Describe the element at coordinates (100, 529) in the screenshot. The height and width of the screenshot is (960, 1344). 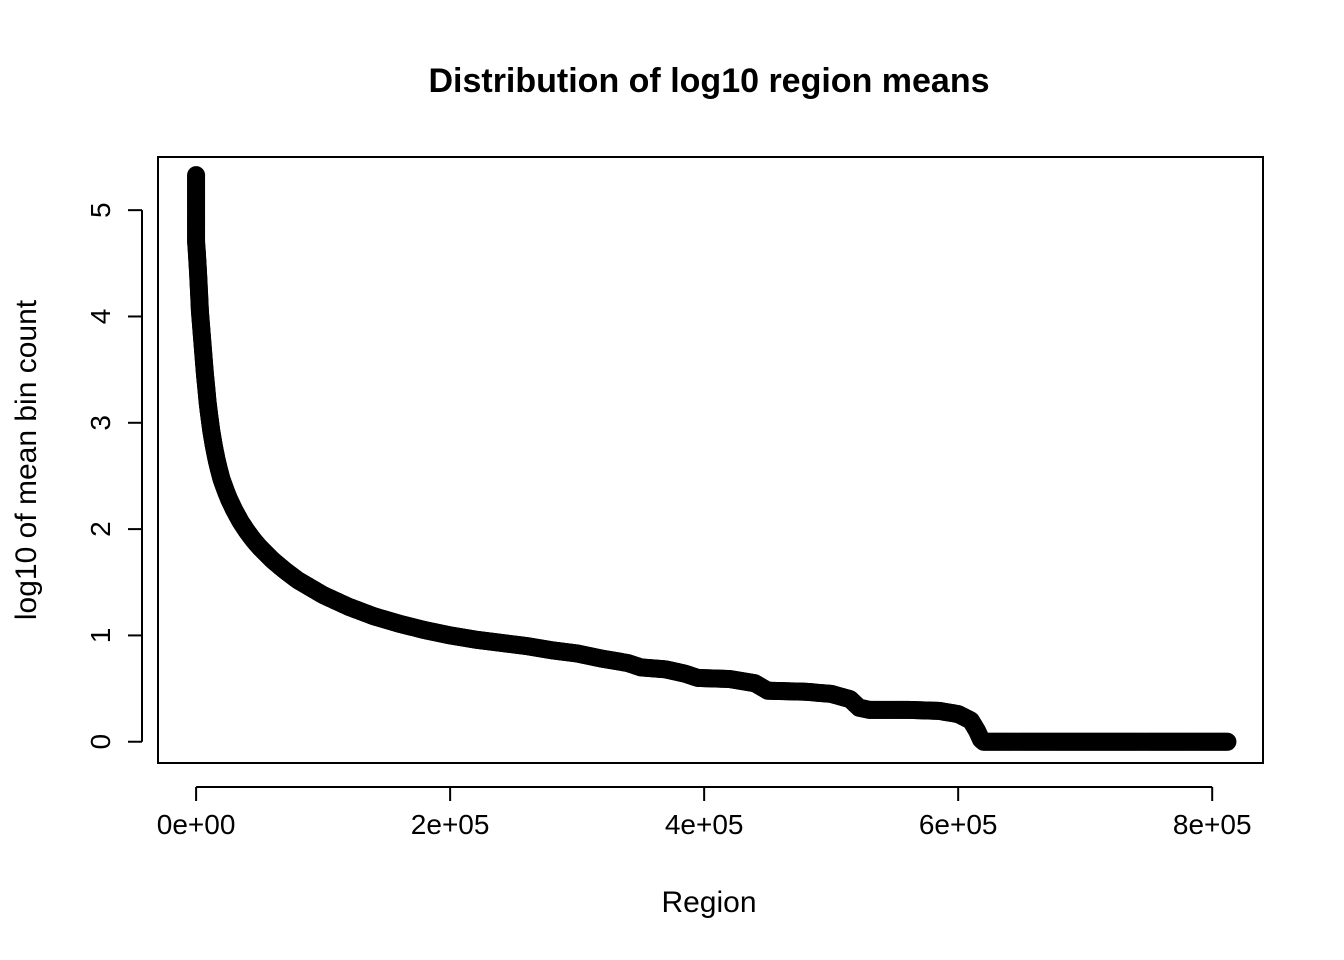
I see `y-tick-label: 2` at that location.